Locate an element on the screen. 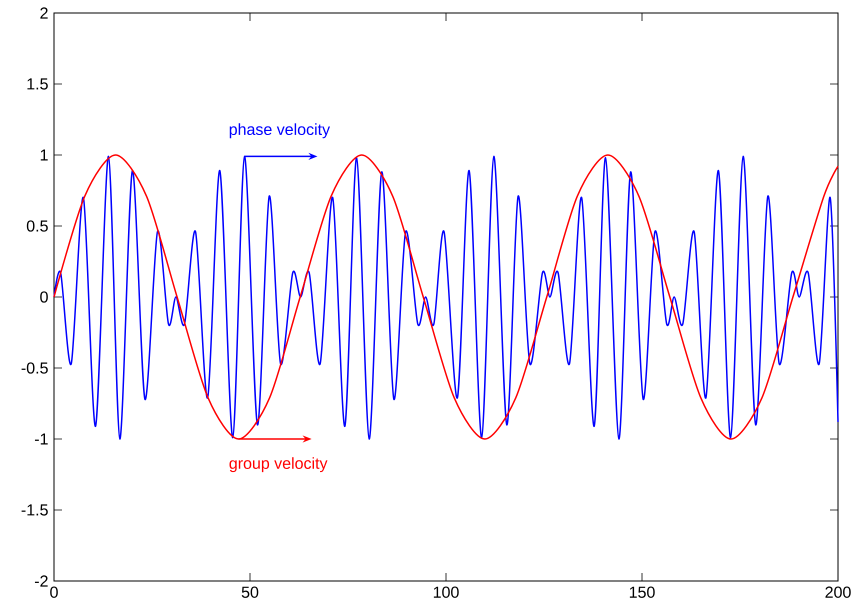 The width and height of the screenshot is (862, 611). x-tick-label: 100 is located at coordinates (446, 592).